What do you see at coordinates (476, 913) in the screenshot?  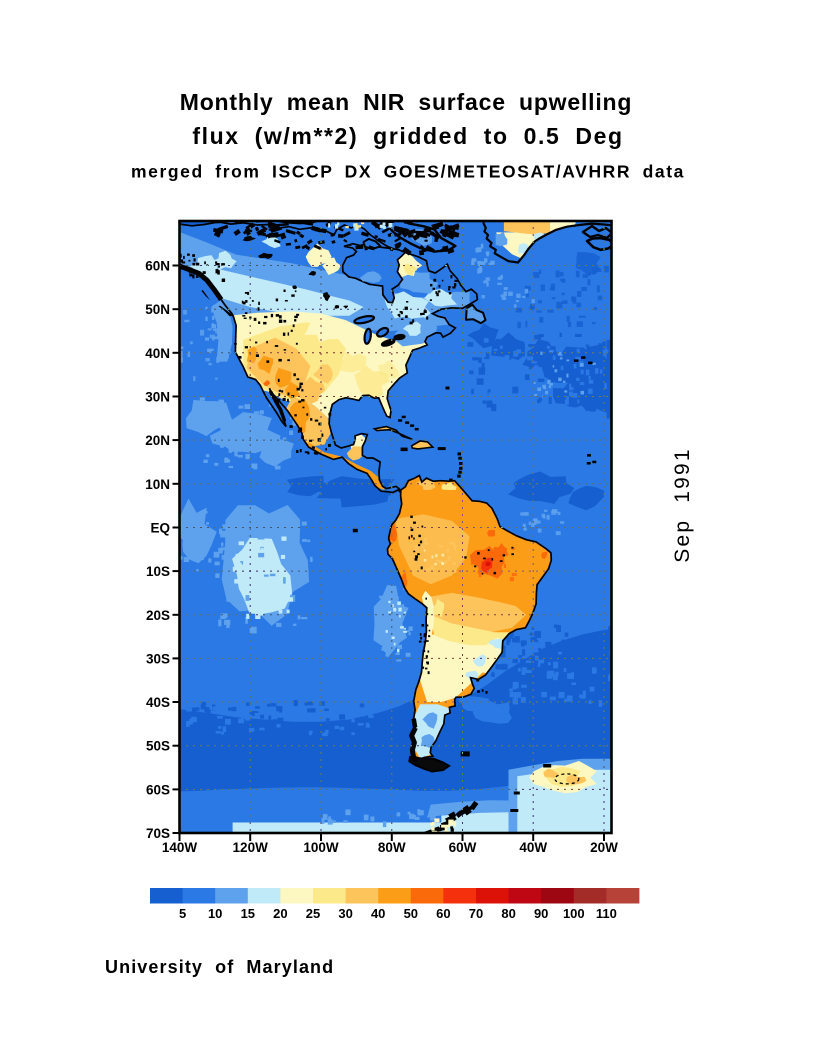 I see `svg-text: 70` at bounding box center [476, 913].